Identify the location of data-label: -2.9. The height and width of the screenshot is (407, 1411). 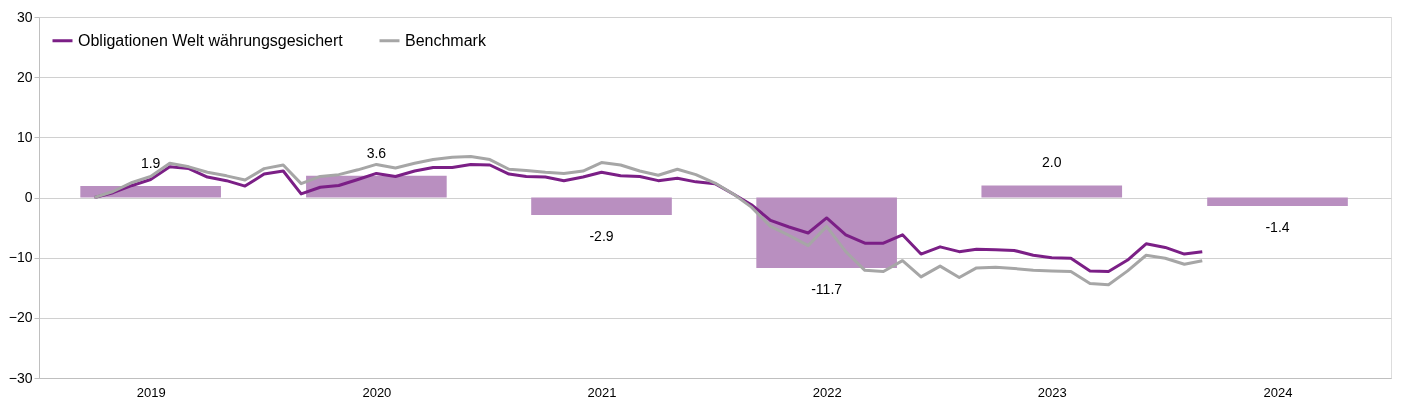
(601, 235).